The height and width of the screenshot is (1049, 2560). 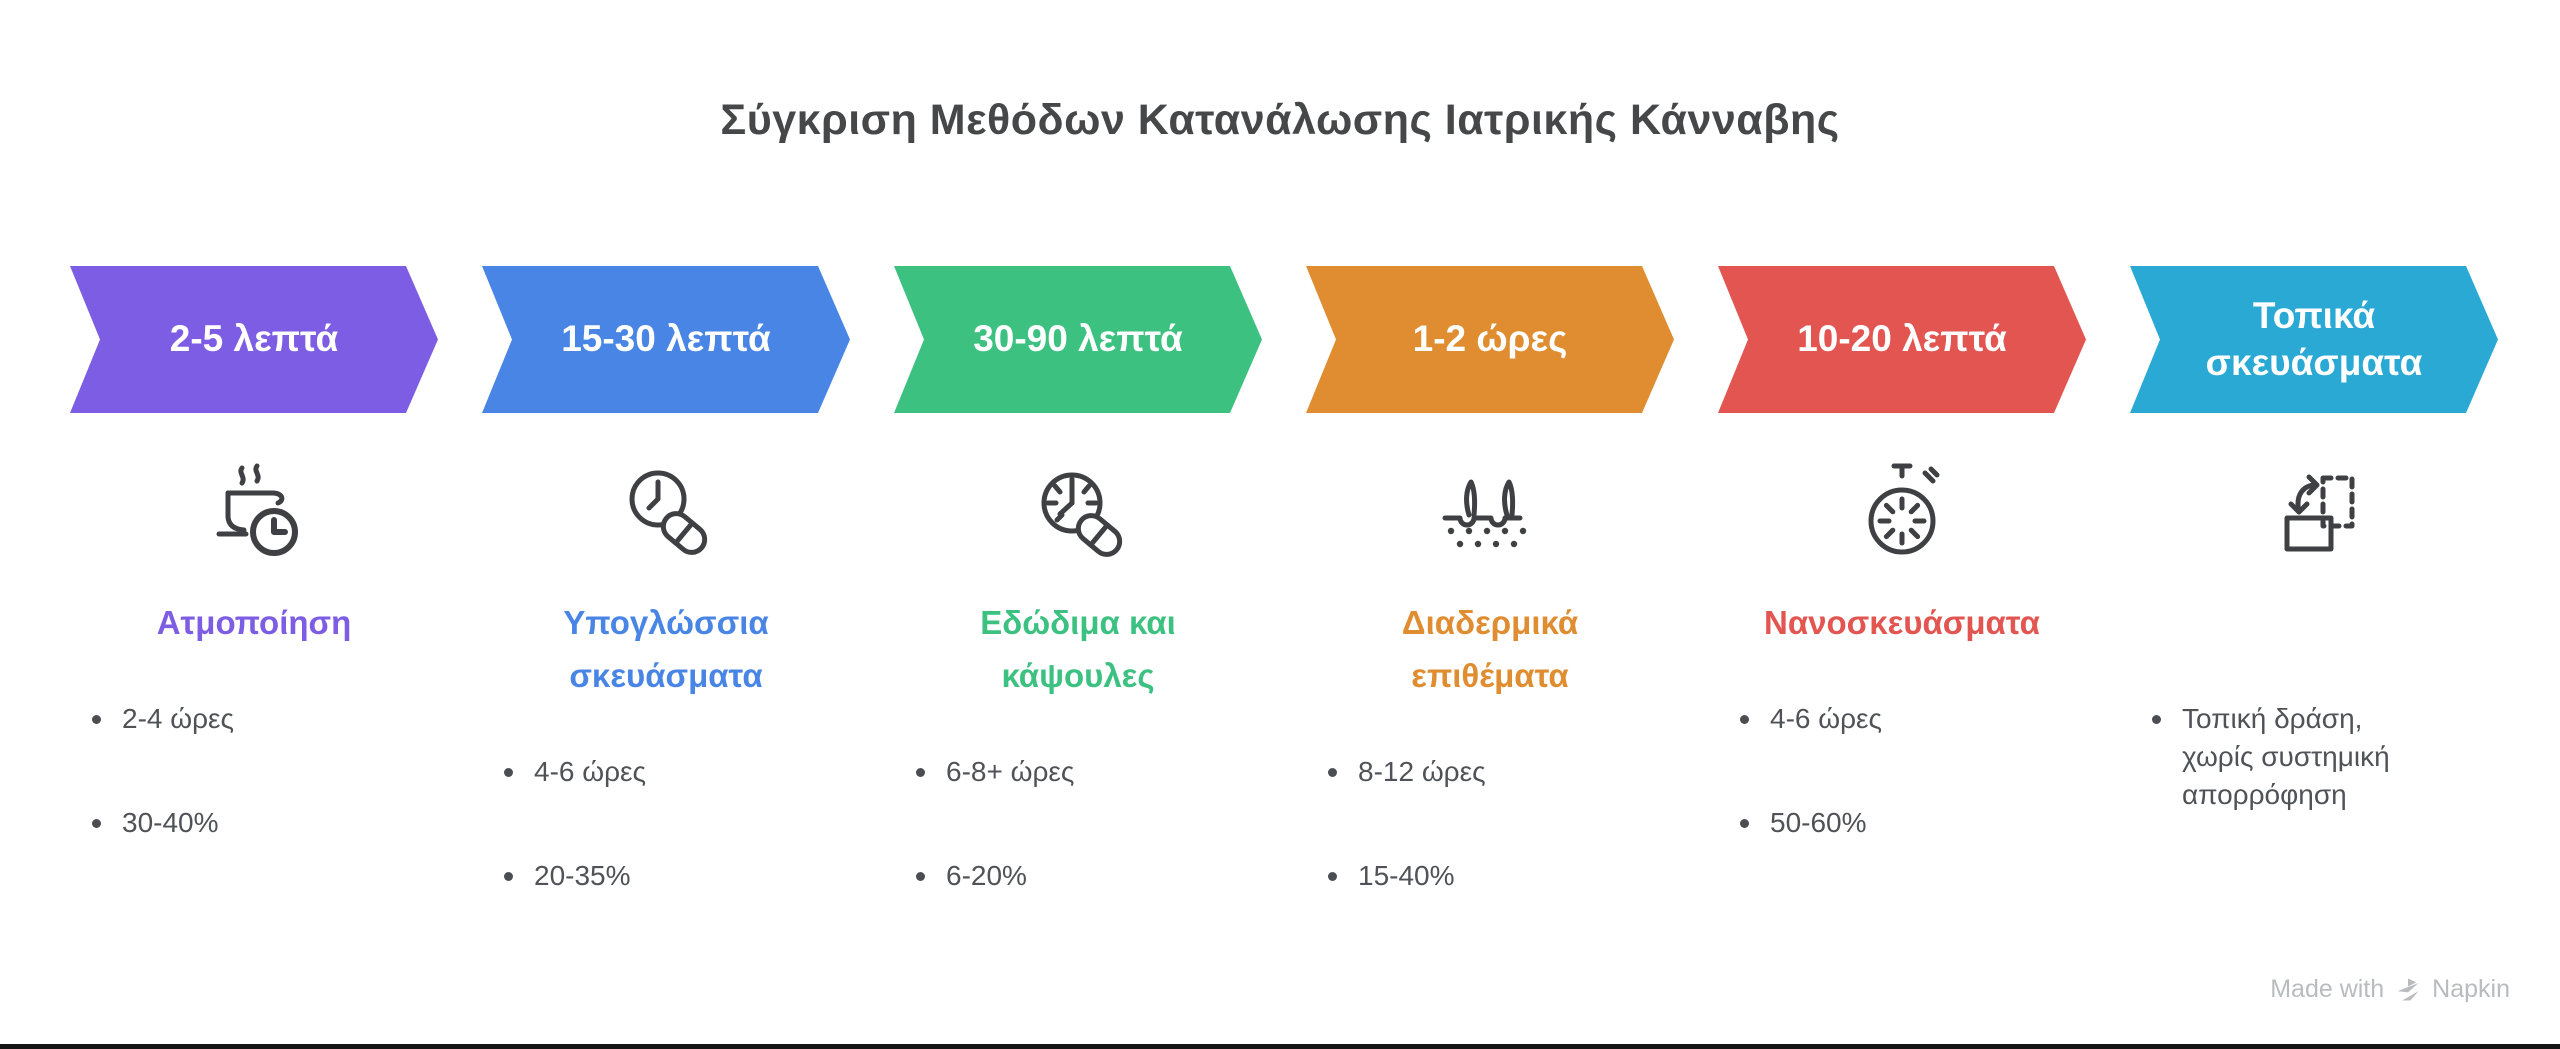 I want to click on bullet-item: 8-12 ώρες, so click(x=1464, y=772).